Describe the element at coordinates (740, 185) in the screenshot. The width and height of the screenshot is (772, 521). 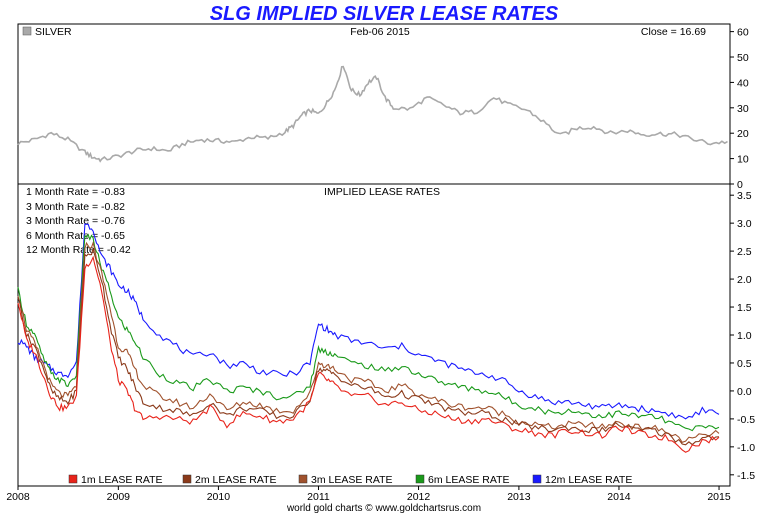
I see `silver-y-tick-label: 0` at that location.